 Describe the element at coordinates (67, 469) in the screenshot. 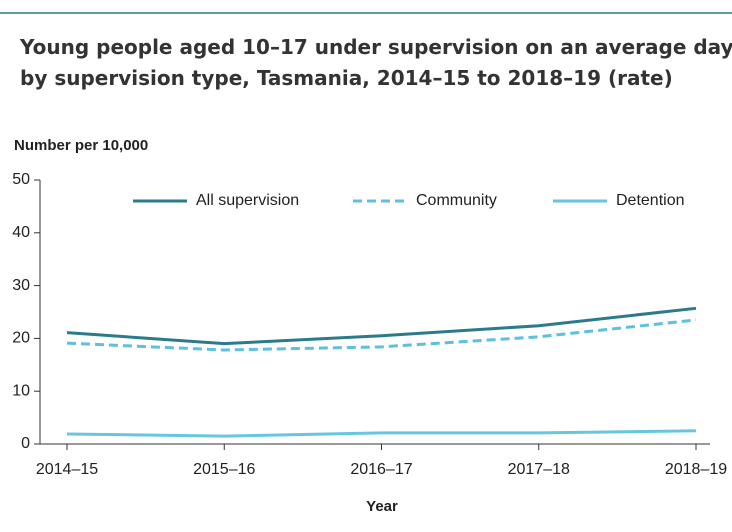

I see `x-tick-label: 2014–15` at that location.